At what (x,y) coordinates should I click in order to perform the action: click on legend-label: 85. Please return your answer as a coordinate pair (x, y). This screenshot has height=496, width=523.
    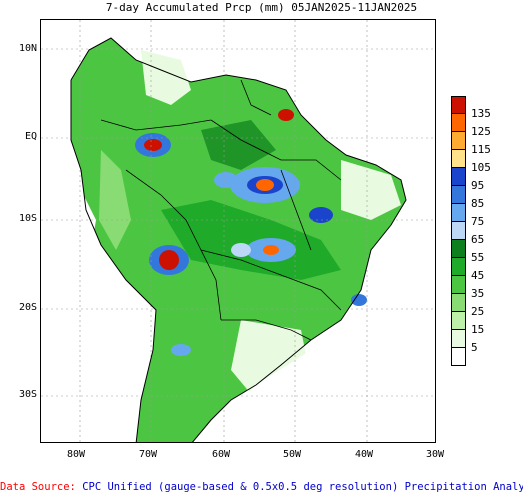
    Looking at the image, I should click on (478, 203).